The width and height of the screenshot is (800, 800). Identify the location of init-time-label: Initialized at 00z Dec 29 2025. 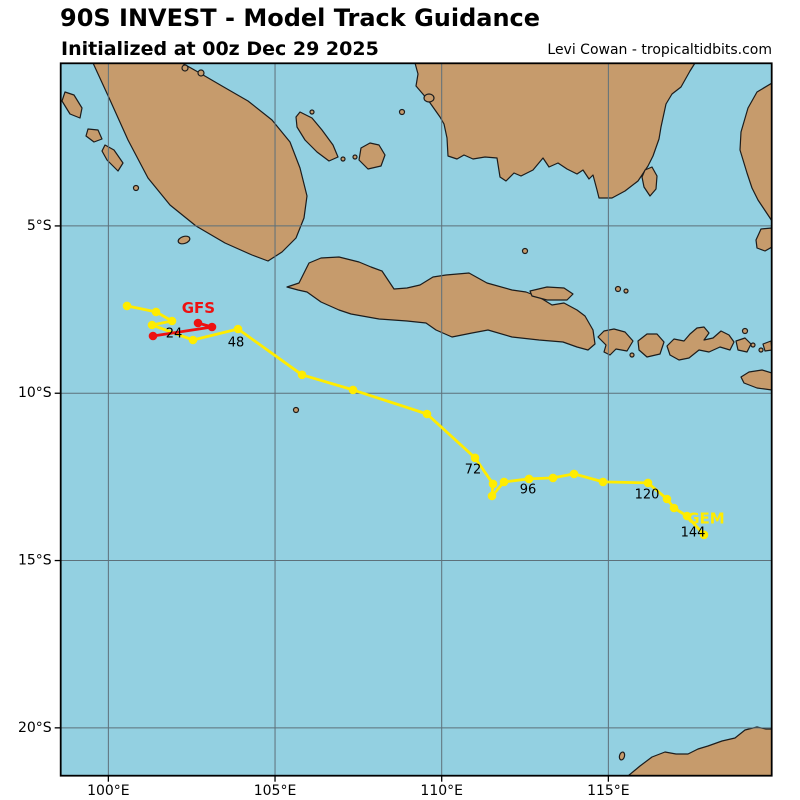
(220, 49).